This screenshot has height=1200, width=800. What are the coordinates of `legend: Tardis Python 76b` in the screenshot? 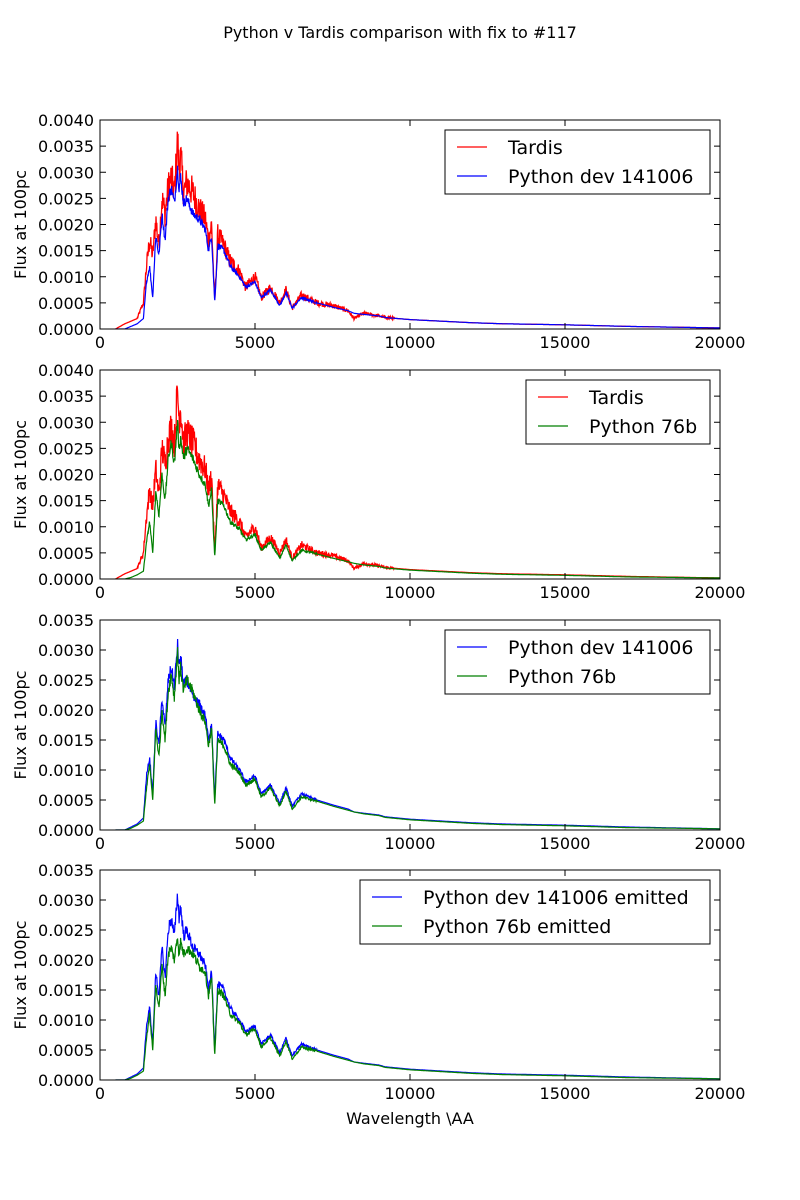 It's located at (618, 412).